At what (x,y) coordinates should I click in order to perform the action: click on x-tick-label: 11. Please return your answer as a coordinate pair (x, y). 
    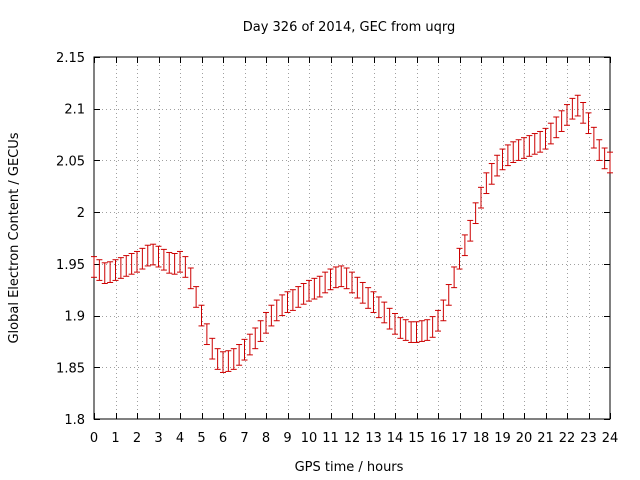
    Looking at the image, I should click on (330, 438).